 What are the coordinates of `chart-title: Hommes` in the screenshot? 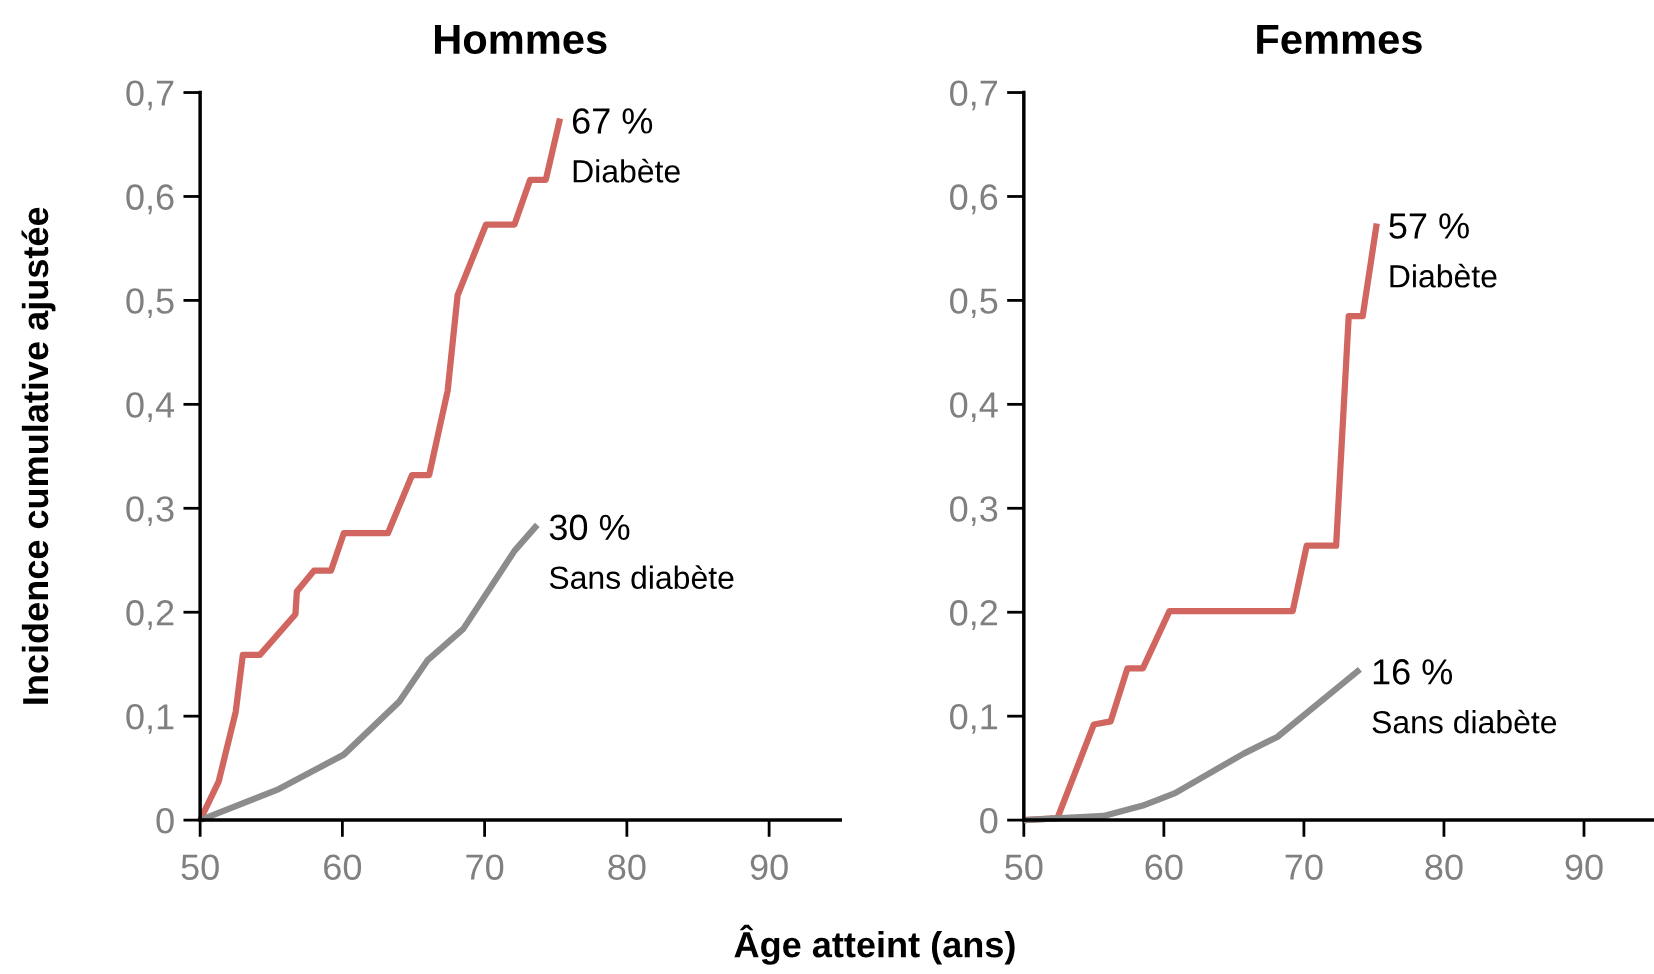 It's located at (520, 39).